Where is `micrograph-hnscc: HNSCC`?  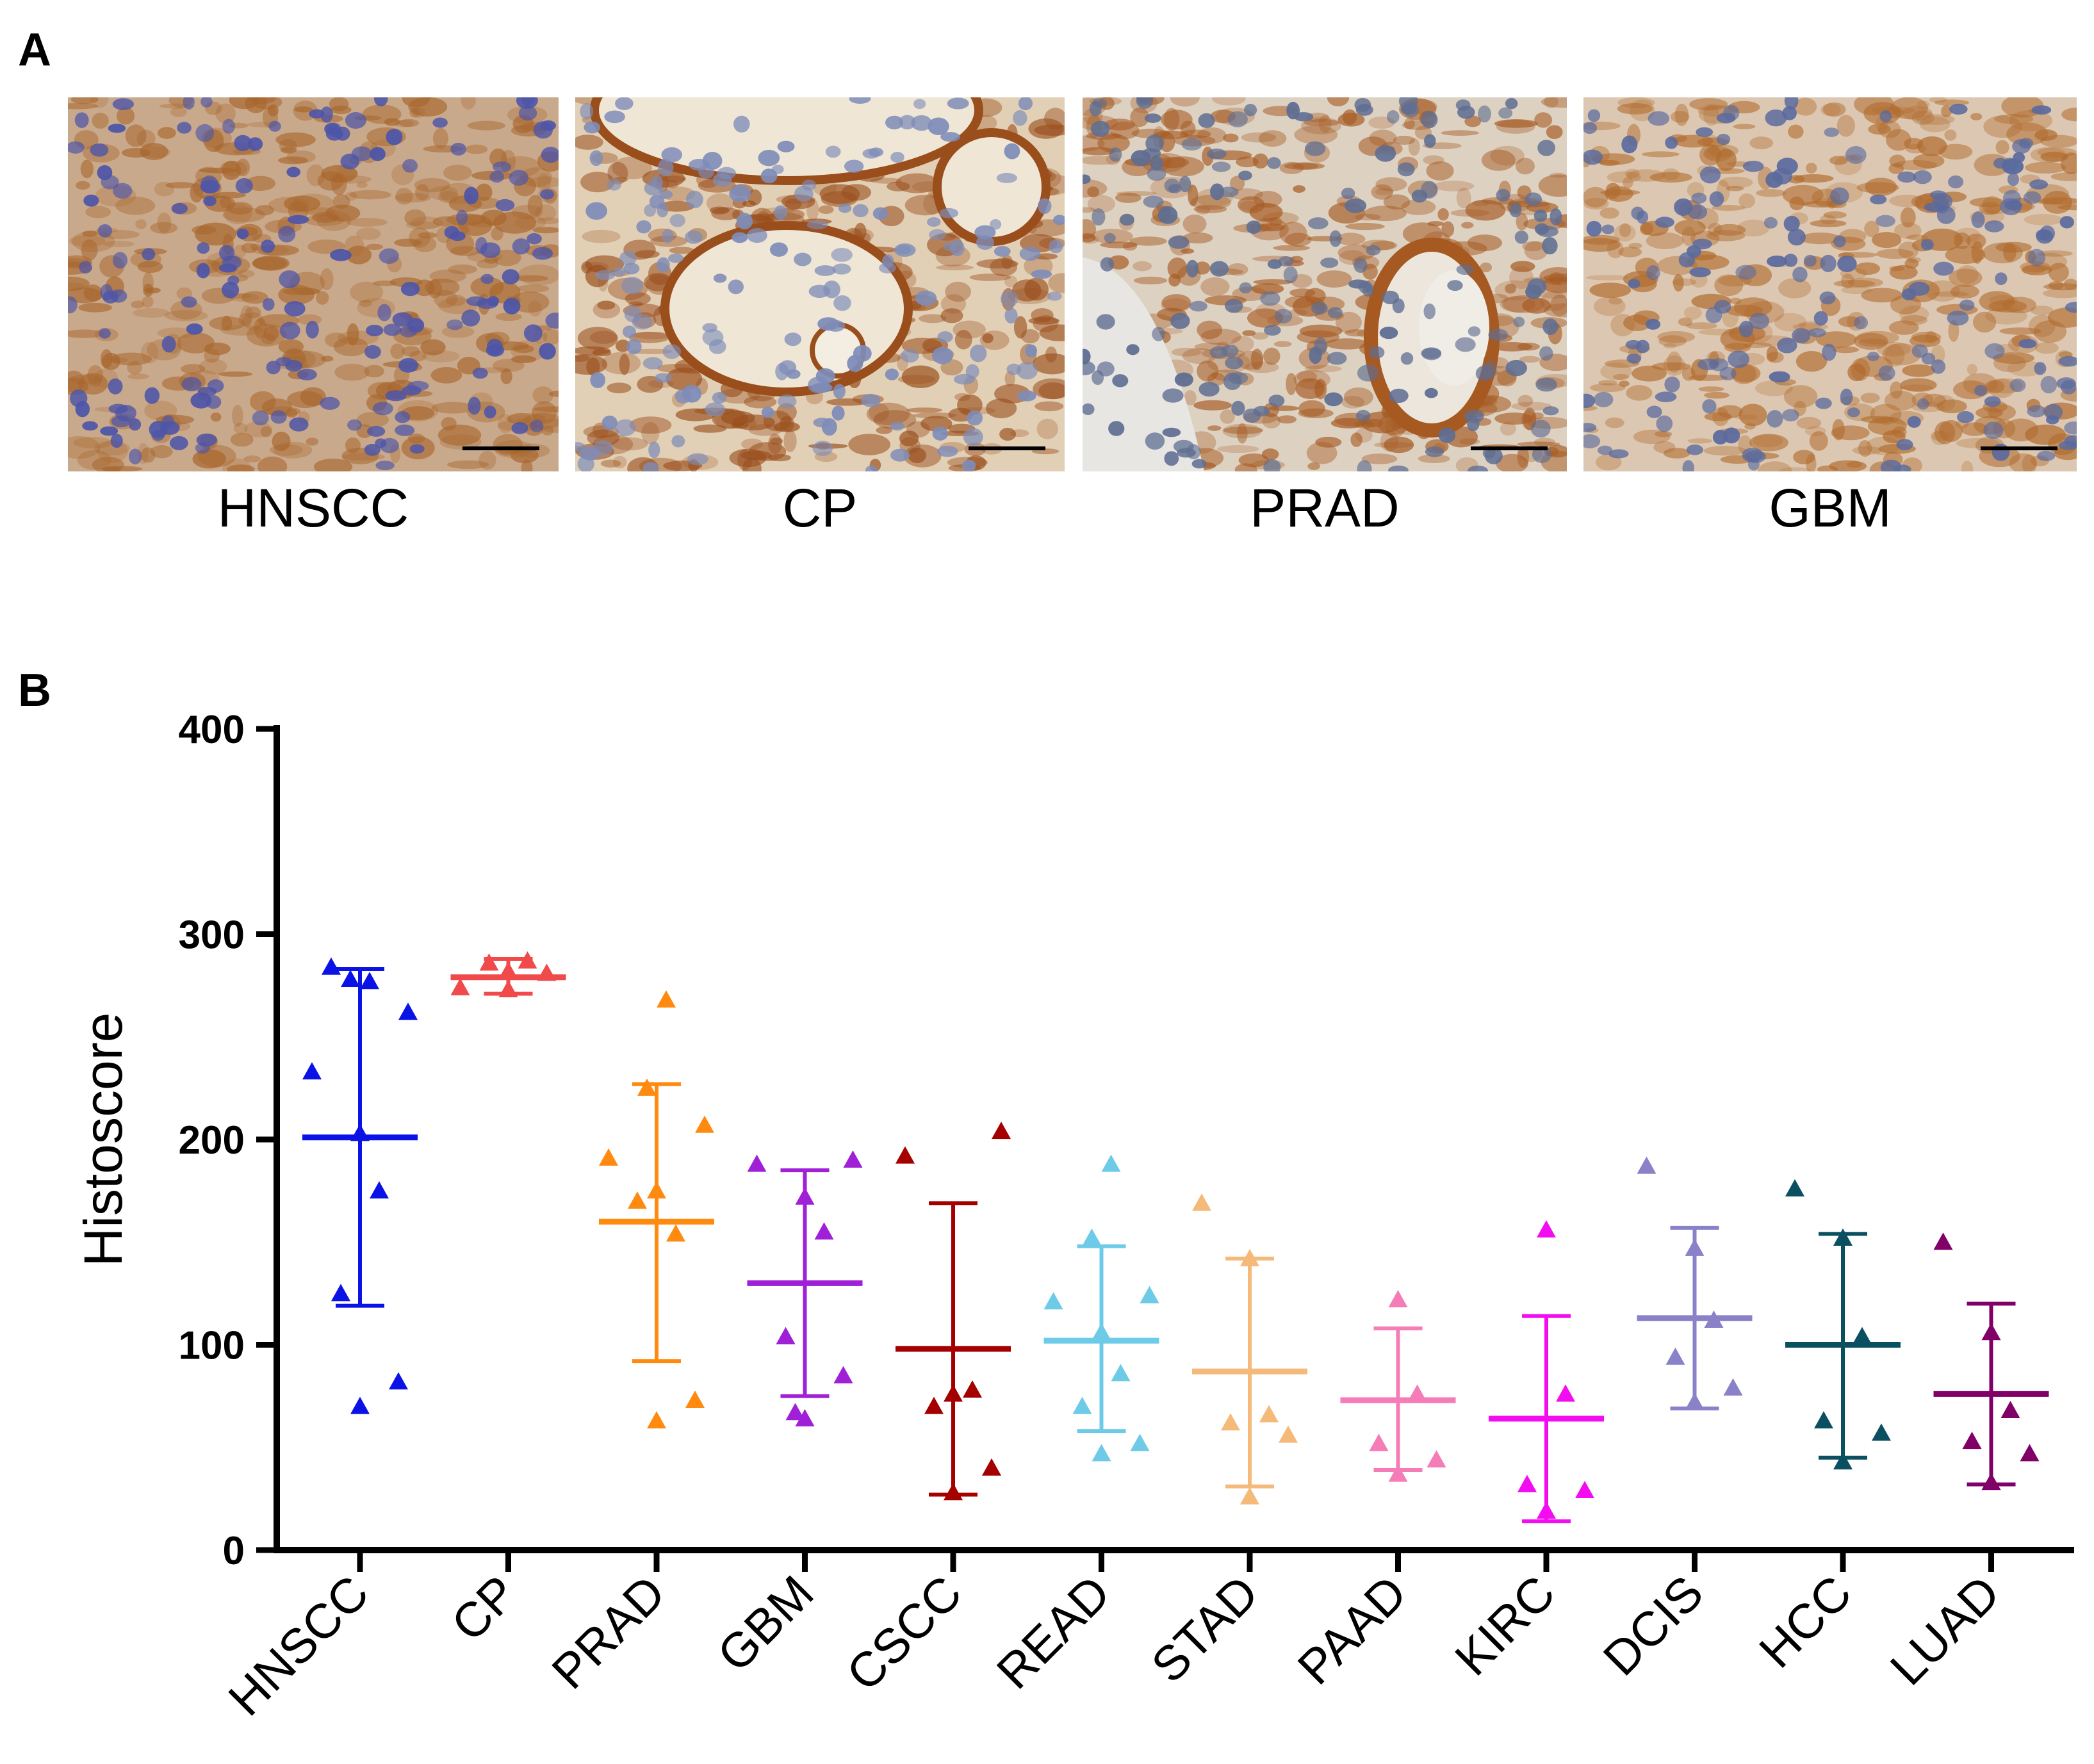
micrograph-hnscc: HNSCC is located at coordinates (313, 317).